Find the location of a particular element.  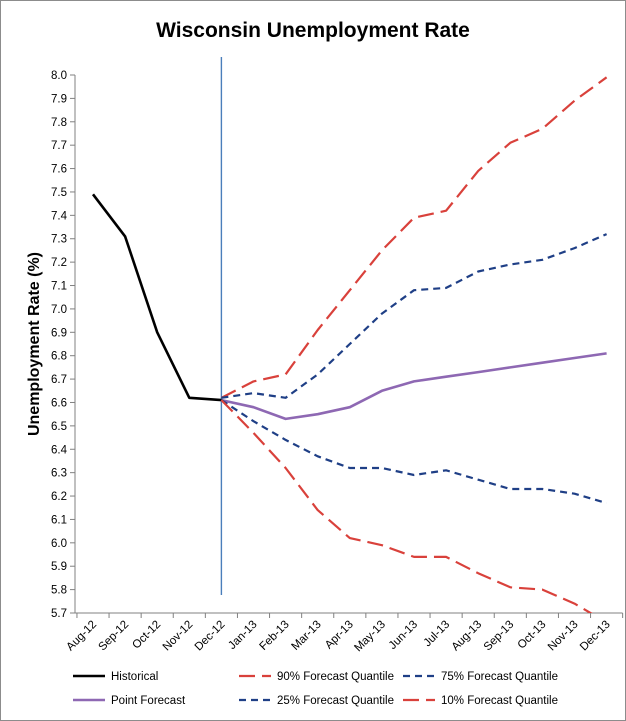

y-tick-label: 8.0 is located at coordinates (59, 76).